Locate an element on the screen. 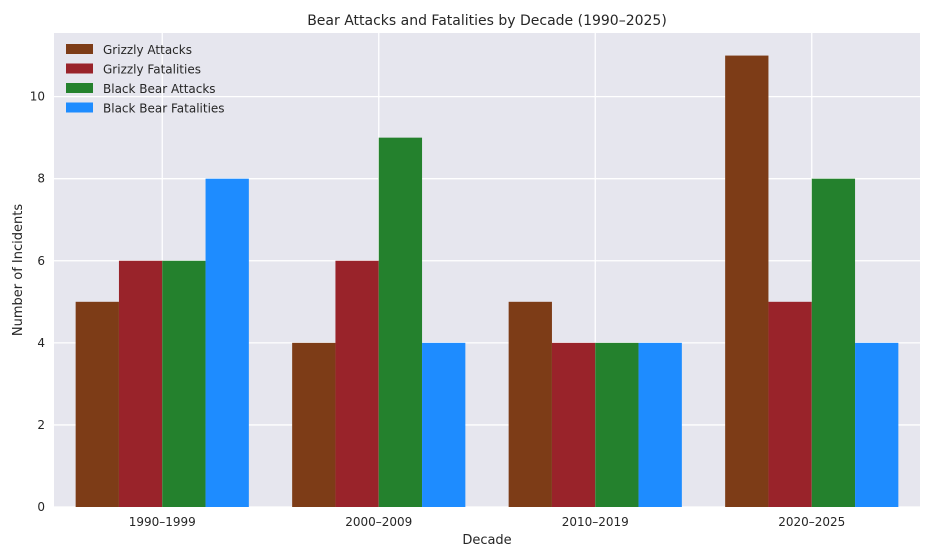  y-tick-label: 8 is located at coordinates (41, 179).